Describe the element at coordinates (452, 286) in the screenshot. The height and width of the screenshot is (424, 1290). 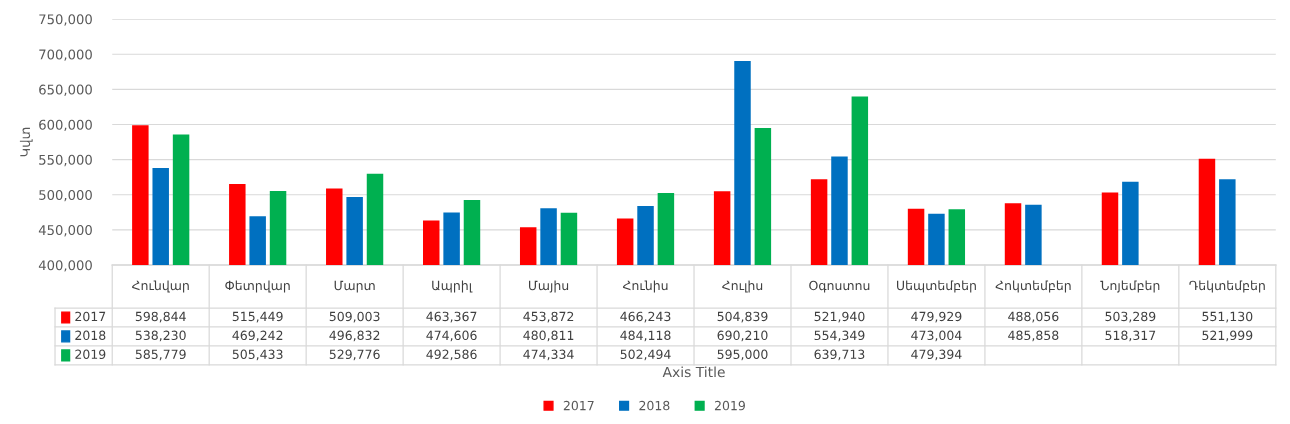
I see `x-tick-label: Ապրիլ` at that location.